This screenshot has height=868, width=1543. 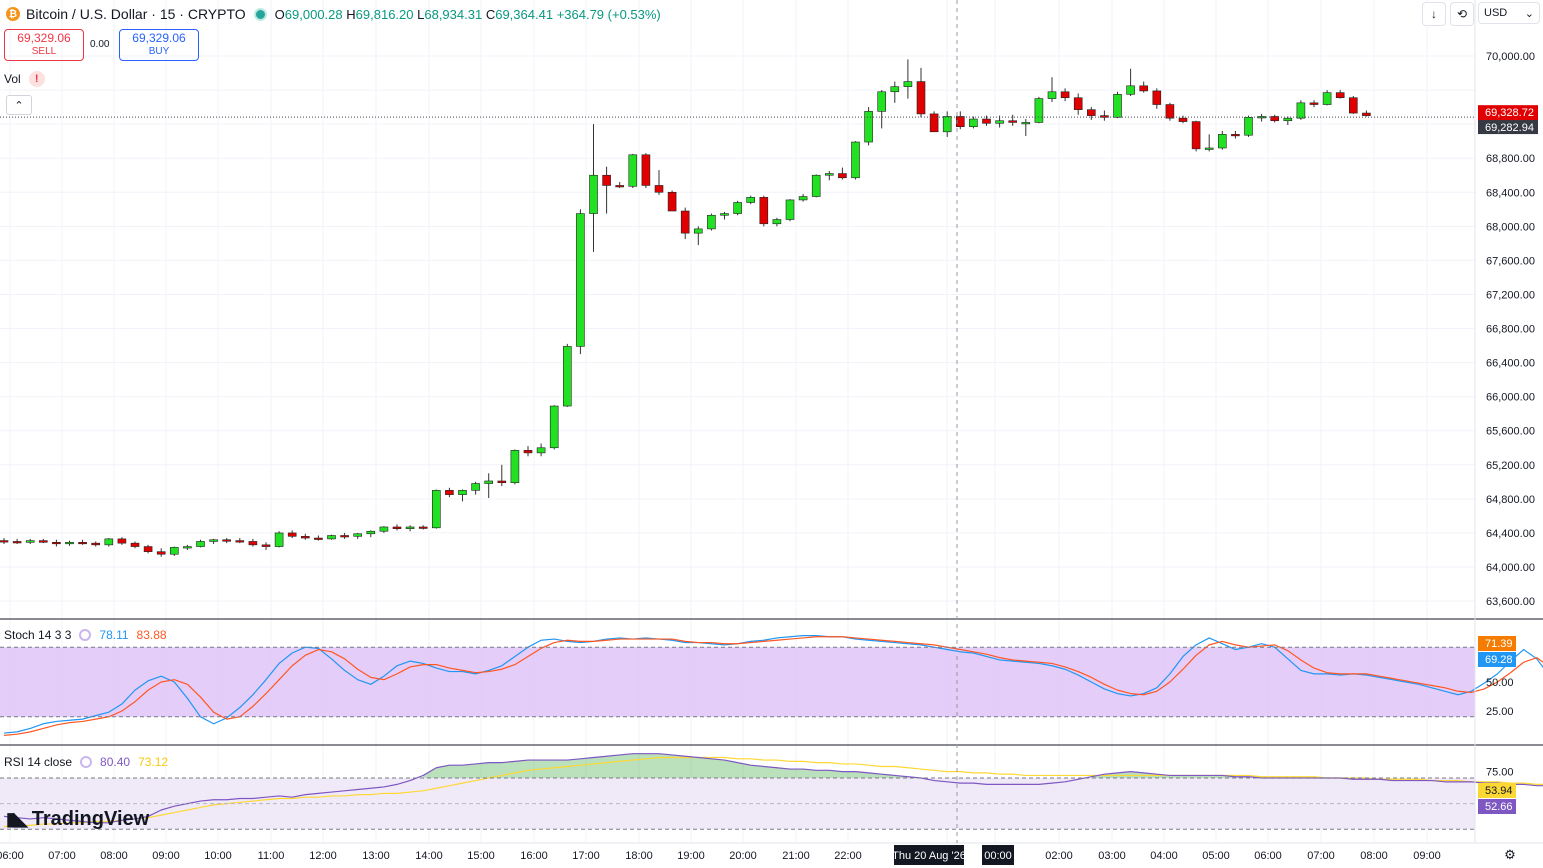 I want to click on rsi-overbought-fill, so click(x=1170, y=774).